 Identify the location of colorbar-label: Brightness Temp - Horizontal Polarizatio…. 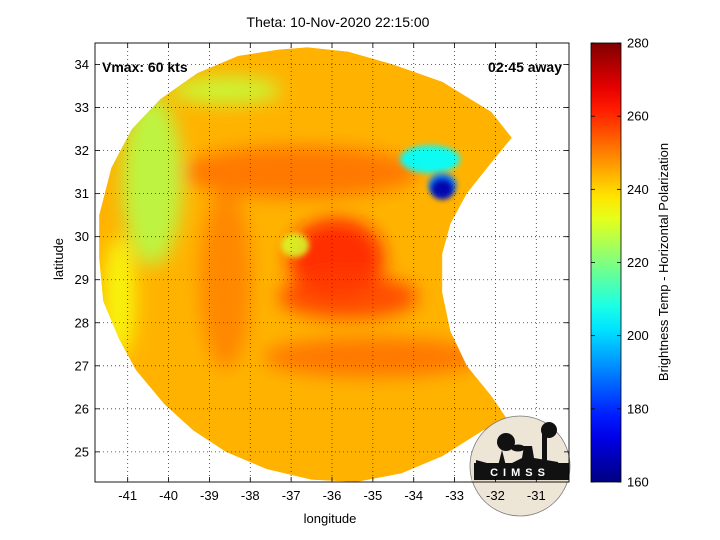
(663, 262).